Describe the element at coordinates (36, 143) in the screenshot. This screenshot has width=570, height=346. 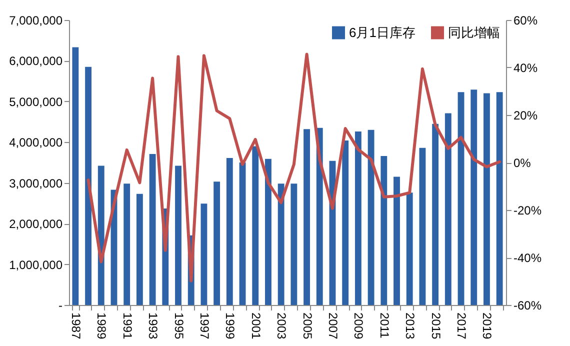
I see `y-tick-label: 4,000,000` at that location.